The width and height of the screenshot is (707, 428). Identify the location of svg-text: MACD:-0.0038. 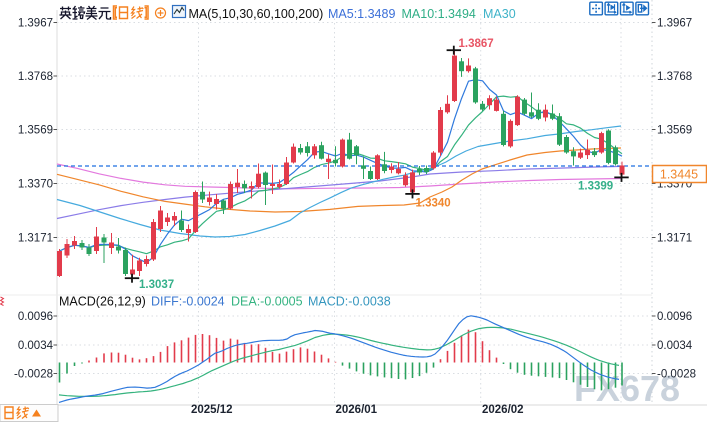
(349, 302).